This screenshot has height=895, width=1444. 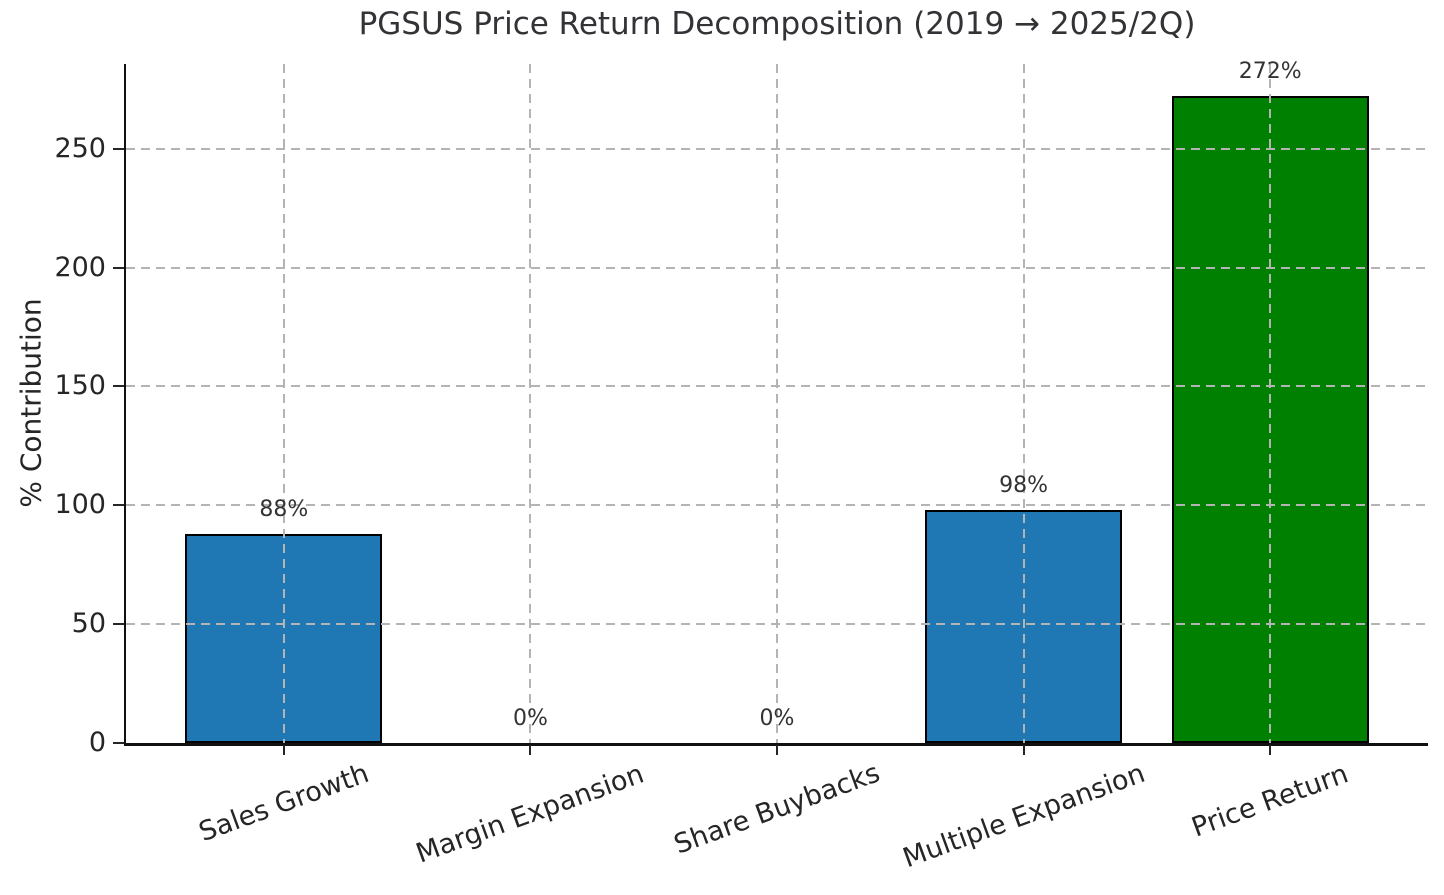 I want to click on bar-value-label-share-buybacks: 0%, so click(x=777, y=718).